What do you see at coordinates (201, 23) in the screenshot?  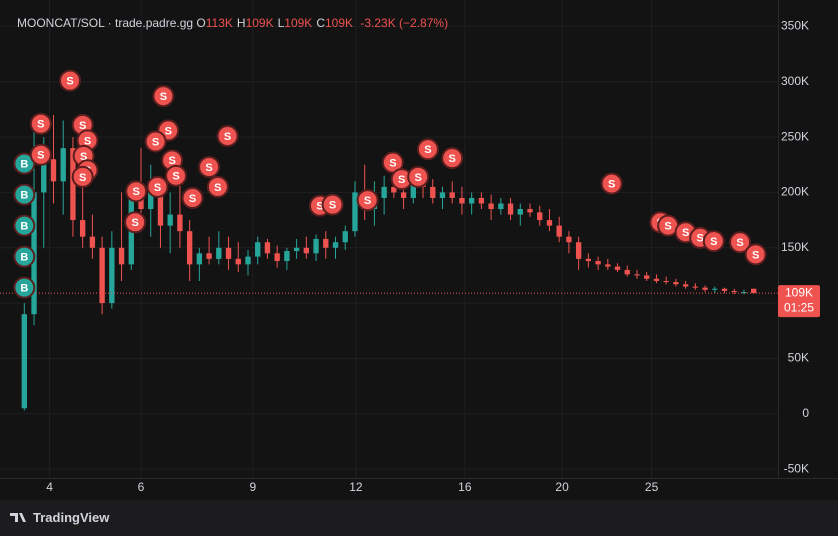 I see `ohlc-key: O` at bounding box center [201, 23].